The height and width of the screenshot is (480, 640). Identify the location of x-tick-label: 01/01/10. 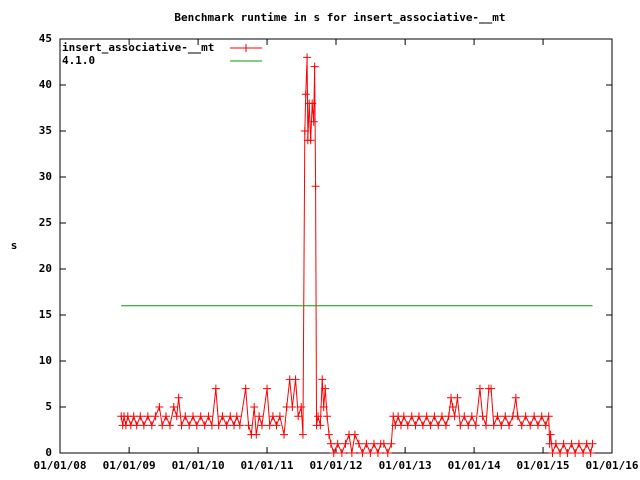
(198, 465).